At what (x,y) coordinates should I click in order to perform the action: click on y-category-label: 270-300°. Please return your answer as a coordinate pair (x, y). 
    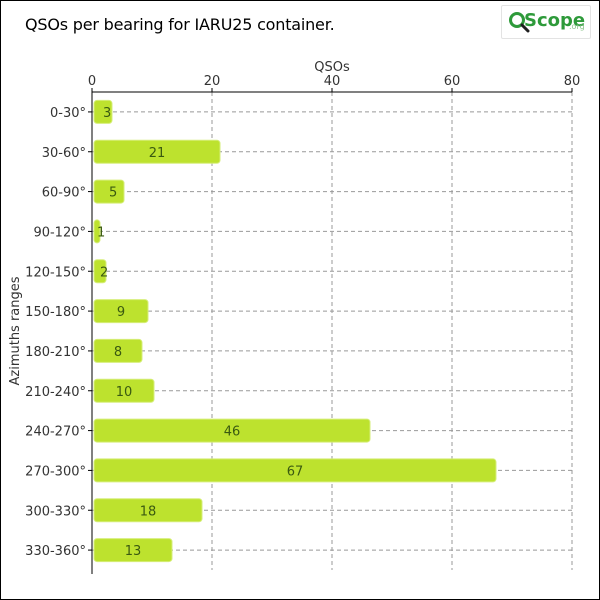
    Looking at the image, I should click on (55, 471).